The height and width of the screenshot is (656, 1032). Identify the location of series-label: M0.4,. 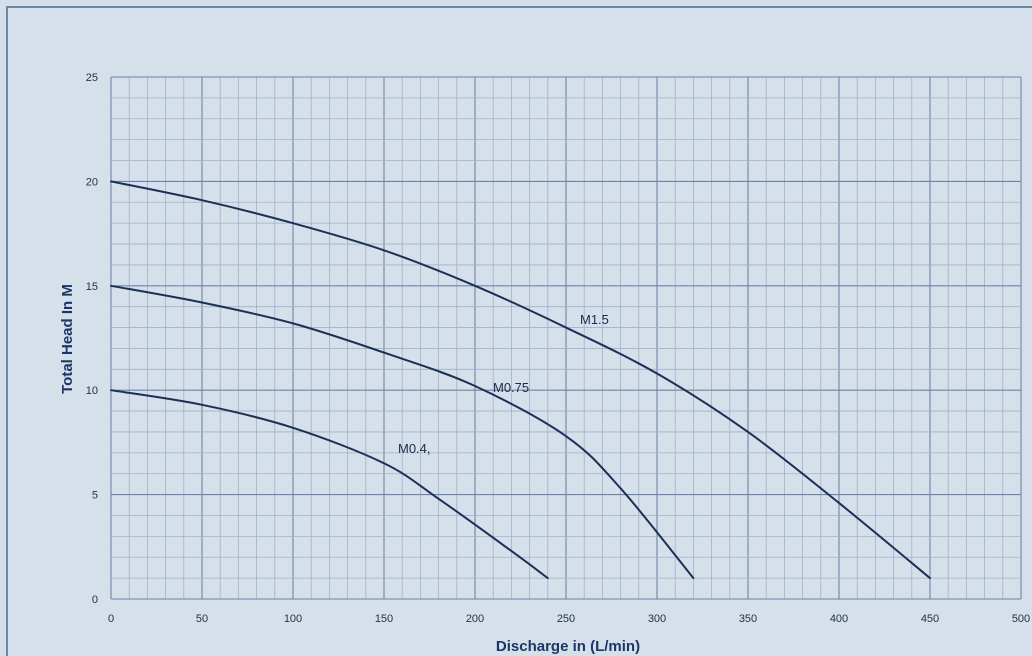
(414, 448).